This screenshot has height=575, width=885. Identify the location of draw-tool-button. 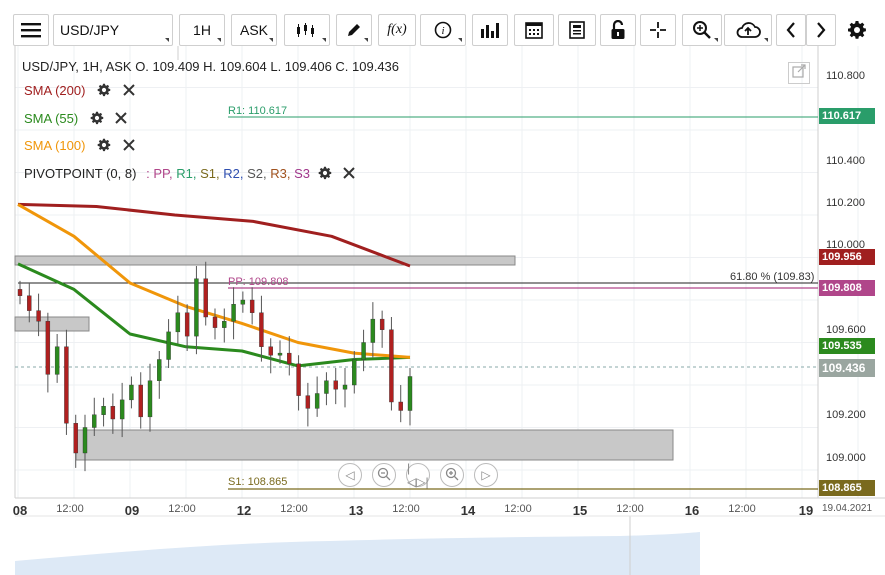
(354, 30).